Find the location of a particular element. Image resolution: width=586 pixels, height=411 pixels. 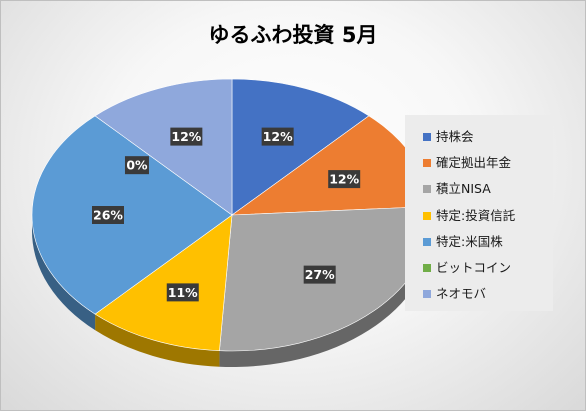

data-label-0: 12% is located at coordinates (277, 136).